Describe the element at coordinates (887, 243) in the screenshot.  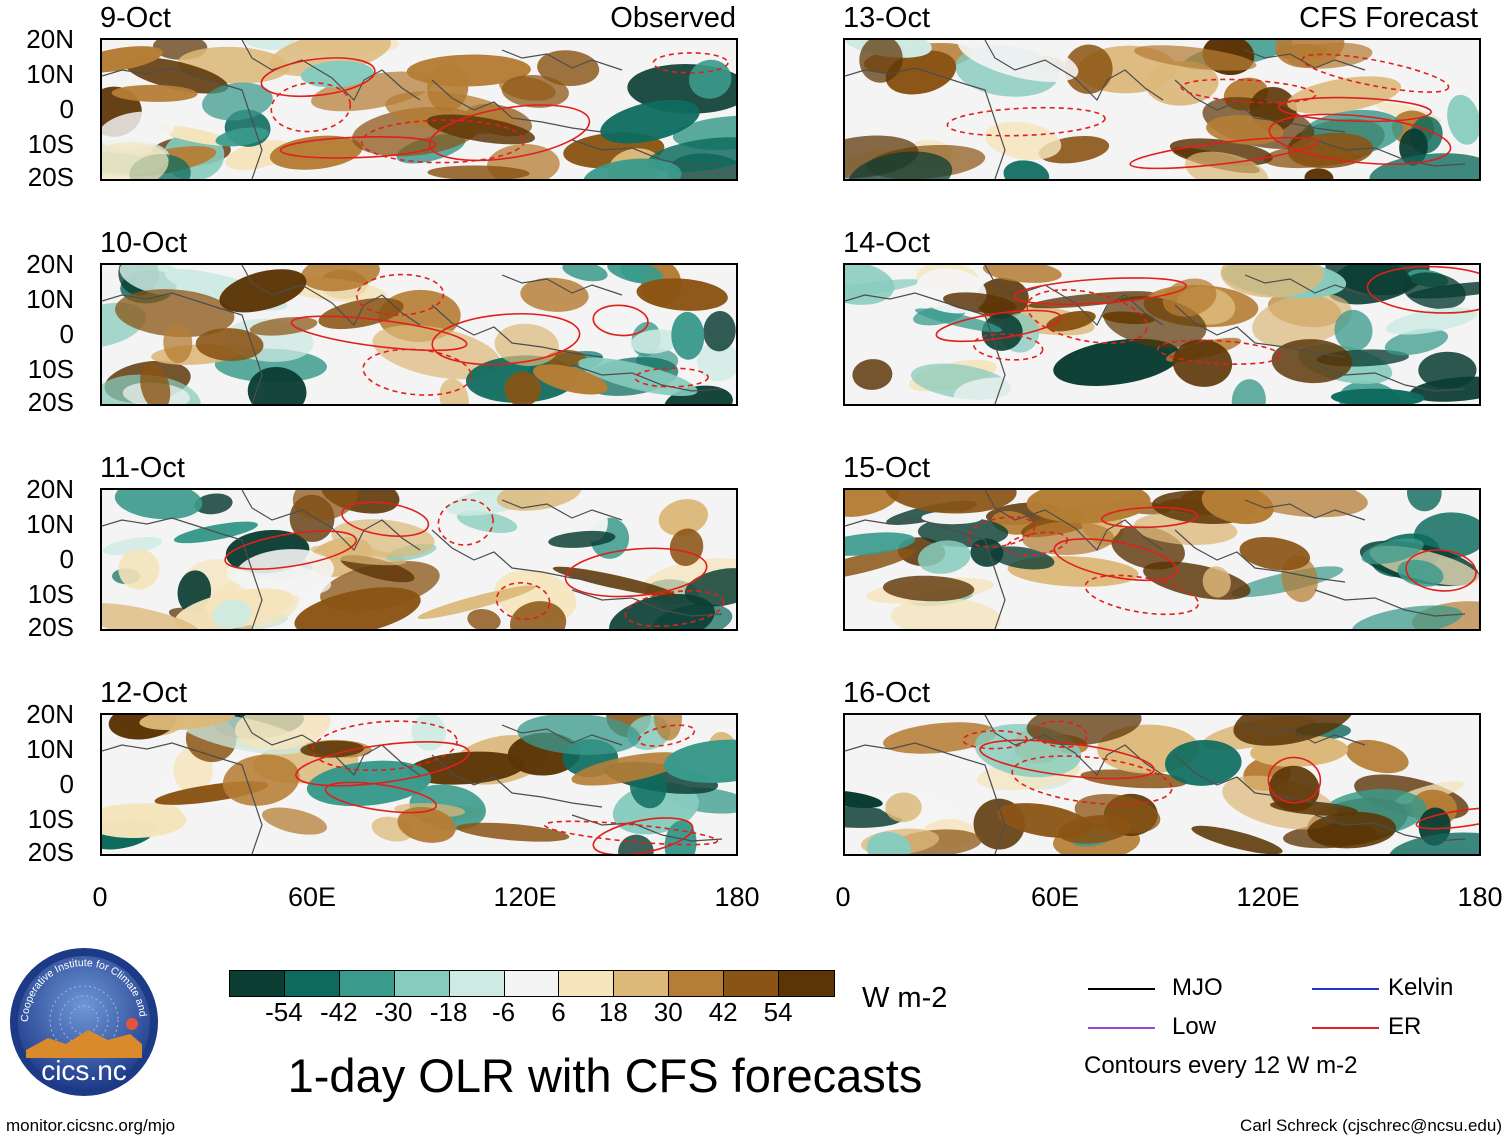
I see `panel-date-14oct: 14-Oct` at that location.